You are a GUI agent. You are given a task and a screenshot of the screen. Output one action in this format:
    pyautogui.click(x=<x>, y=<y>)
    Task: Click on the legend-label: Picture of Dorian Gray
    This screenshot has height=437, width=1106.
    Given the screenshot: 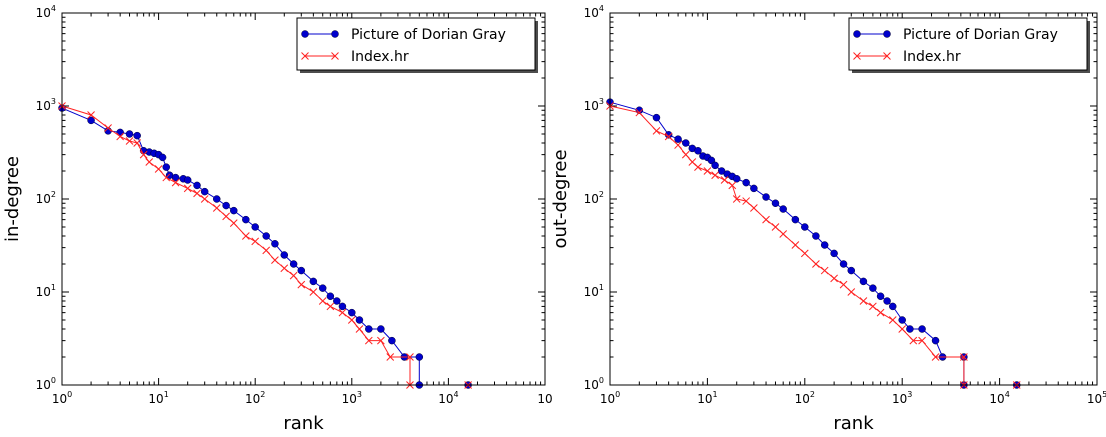 What is the action you would take?
    pyautogui.click(x=980, y=35)
    